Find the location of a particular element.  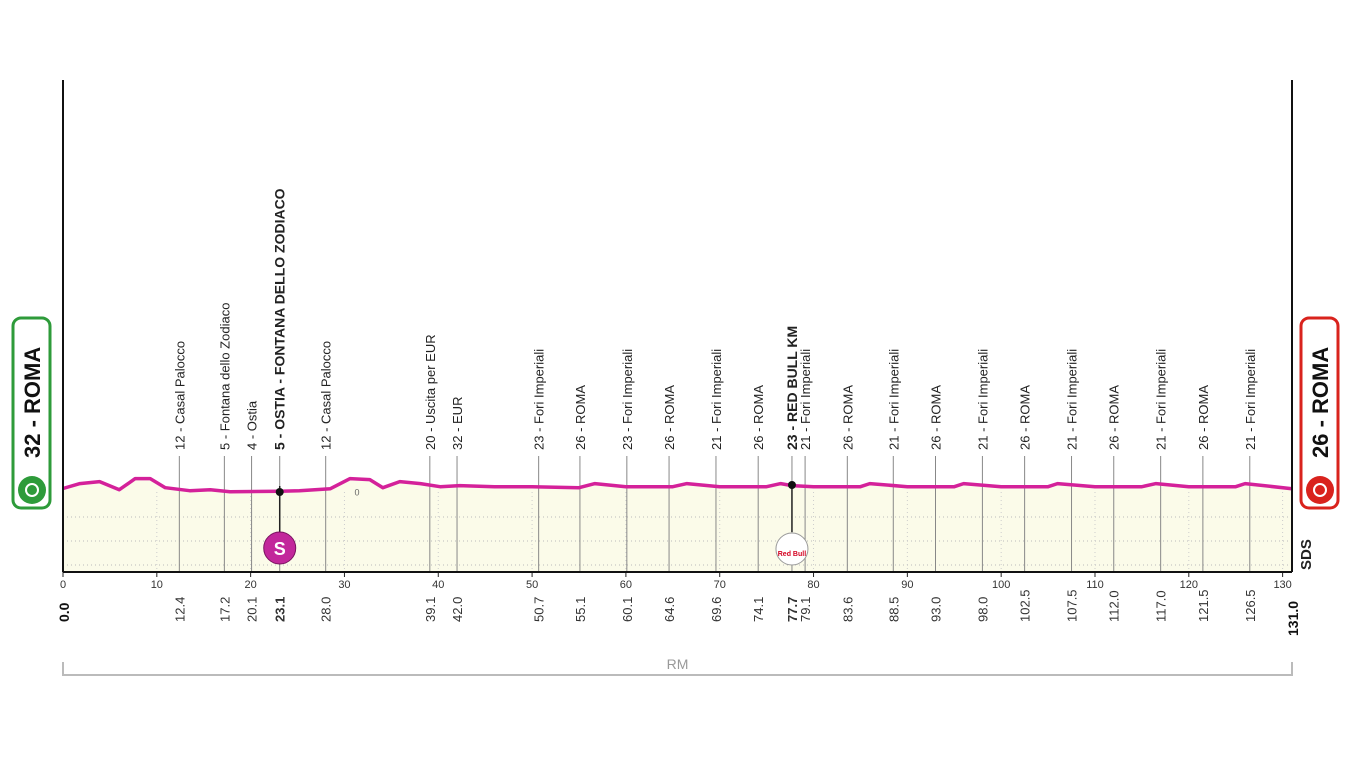

waypoint-km: 23.1 is located at coordinates (280, 609).